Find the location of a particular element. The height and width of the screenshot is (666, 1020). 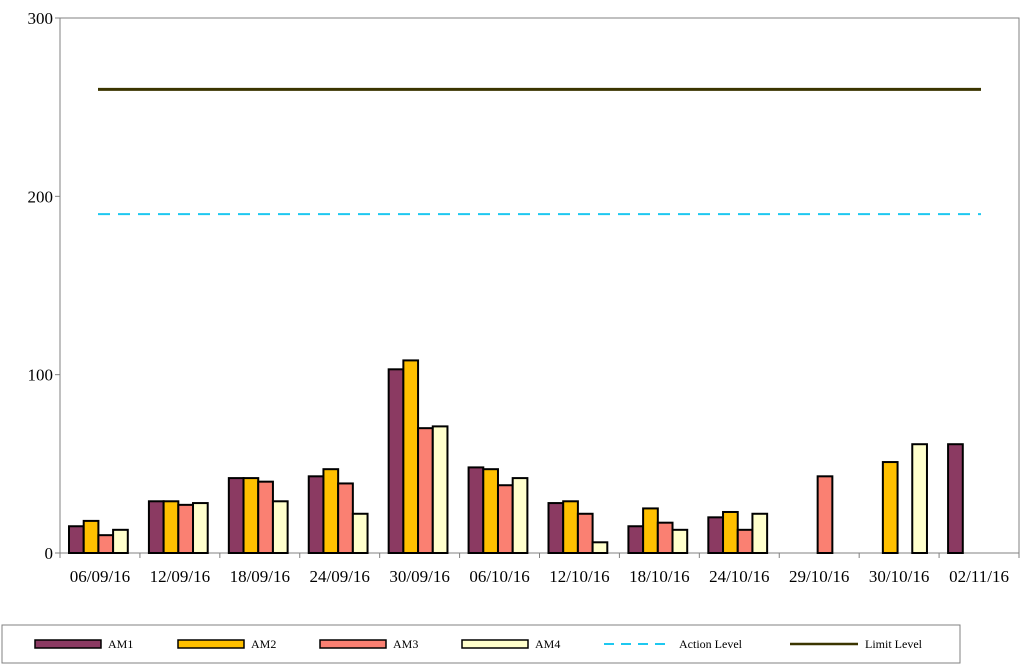

y-tick-label: 300 is located at coordinates (41, 18).